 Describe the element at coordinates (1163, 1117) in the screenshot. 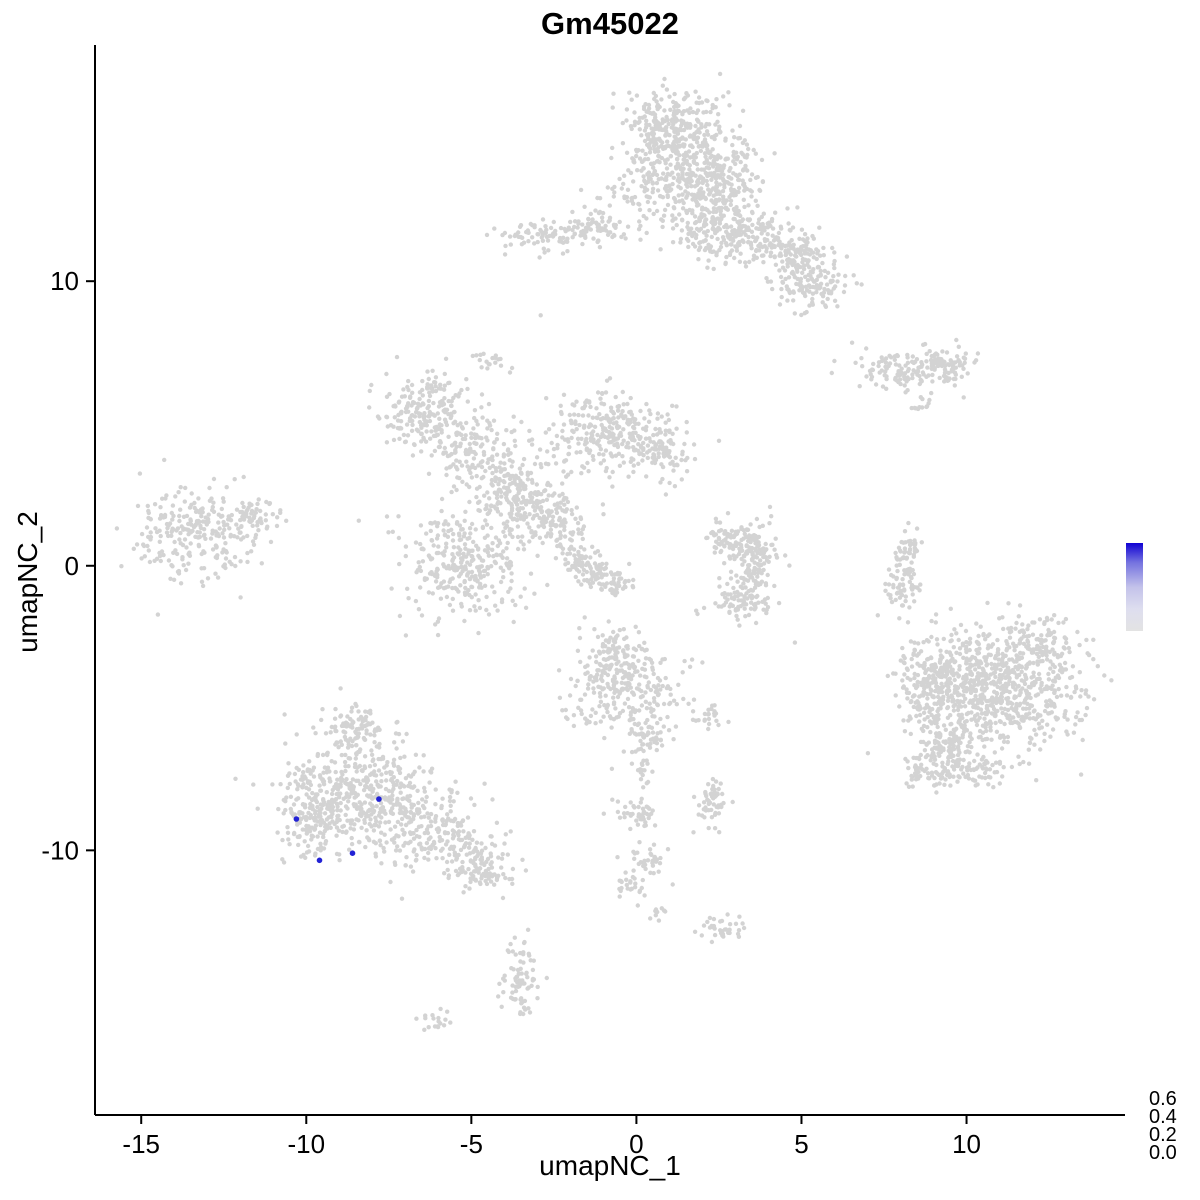

I see `legend-label: 0.4` at that location.